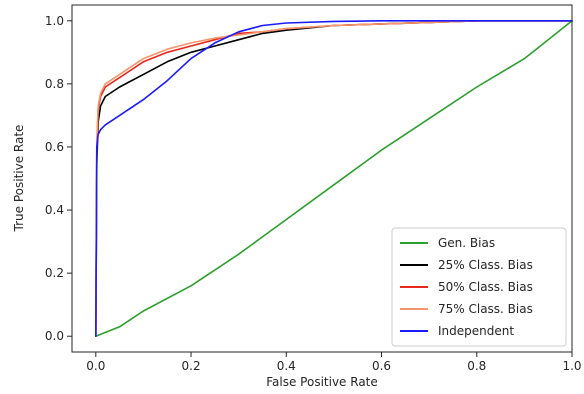 Image resolution: width=584 pixels, height=394 pixels. I want to click on legend-label: Gen. Bias, so click(466, 243).